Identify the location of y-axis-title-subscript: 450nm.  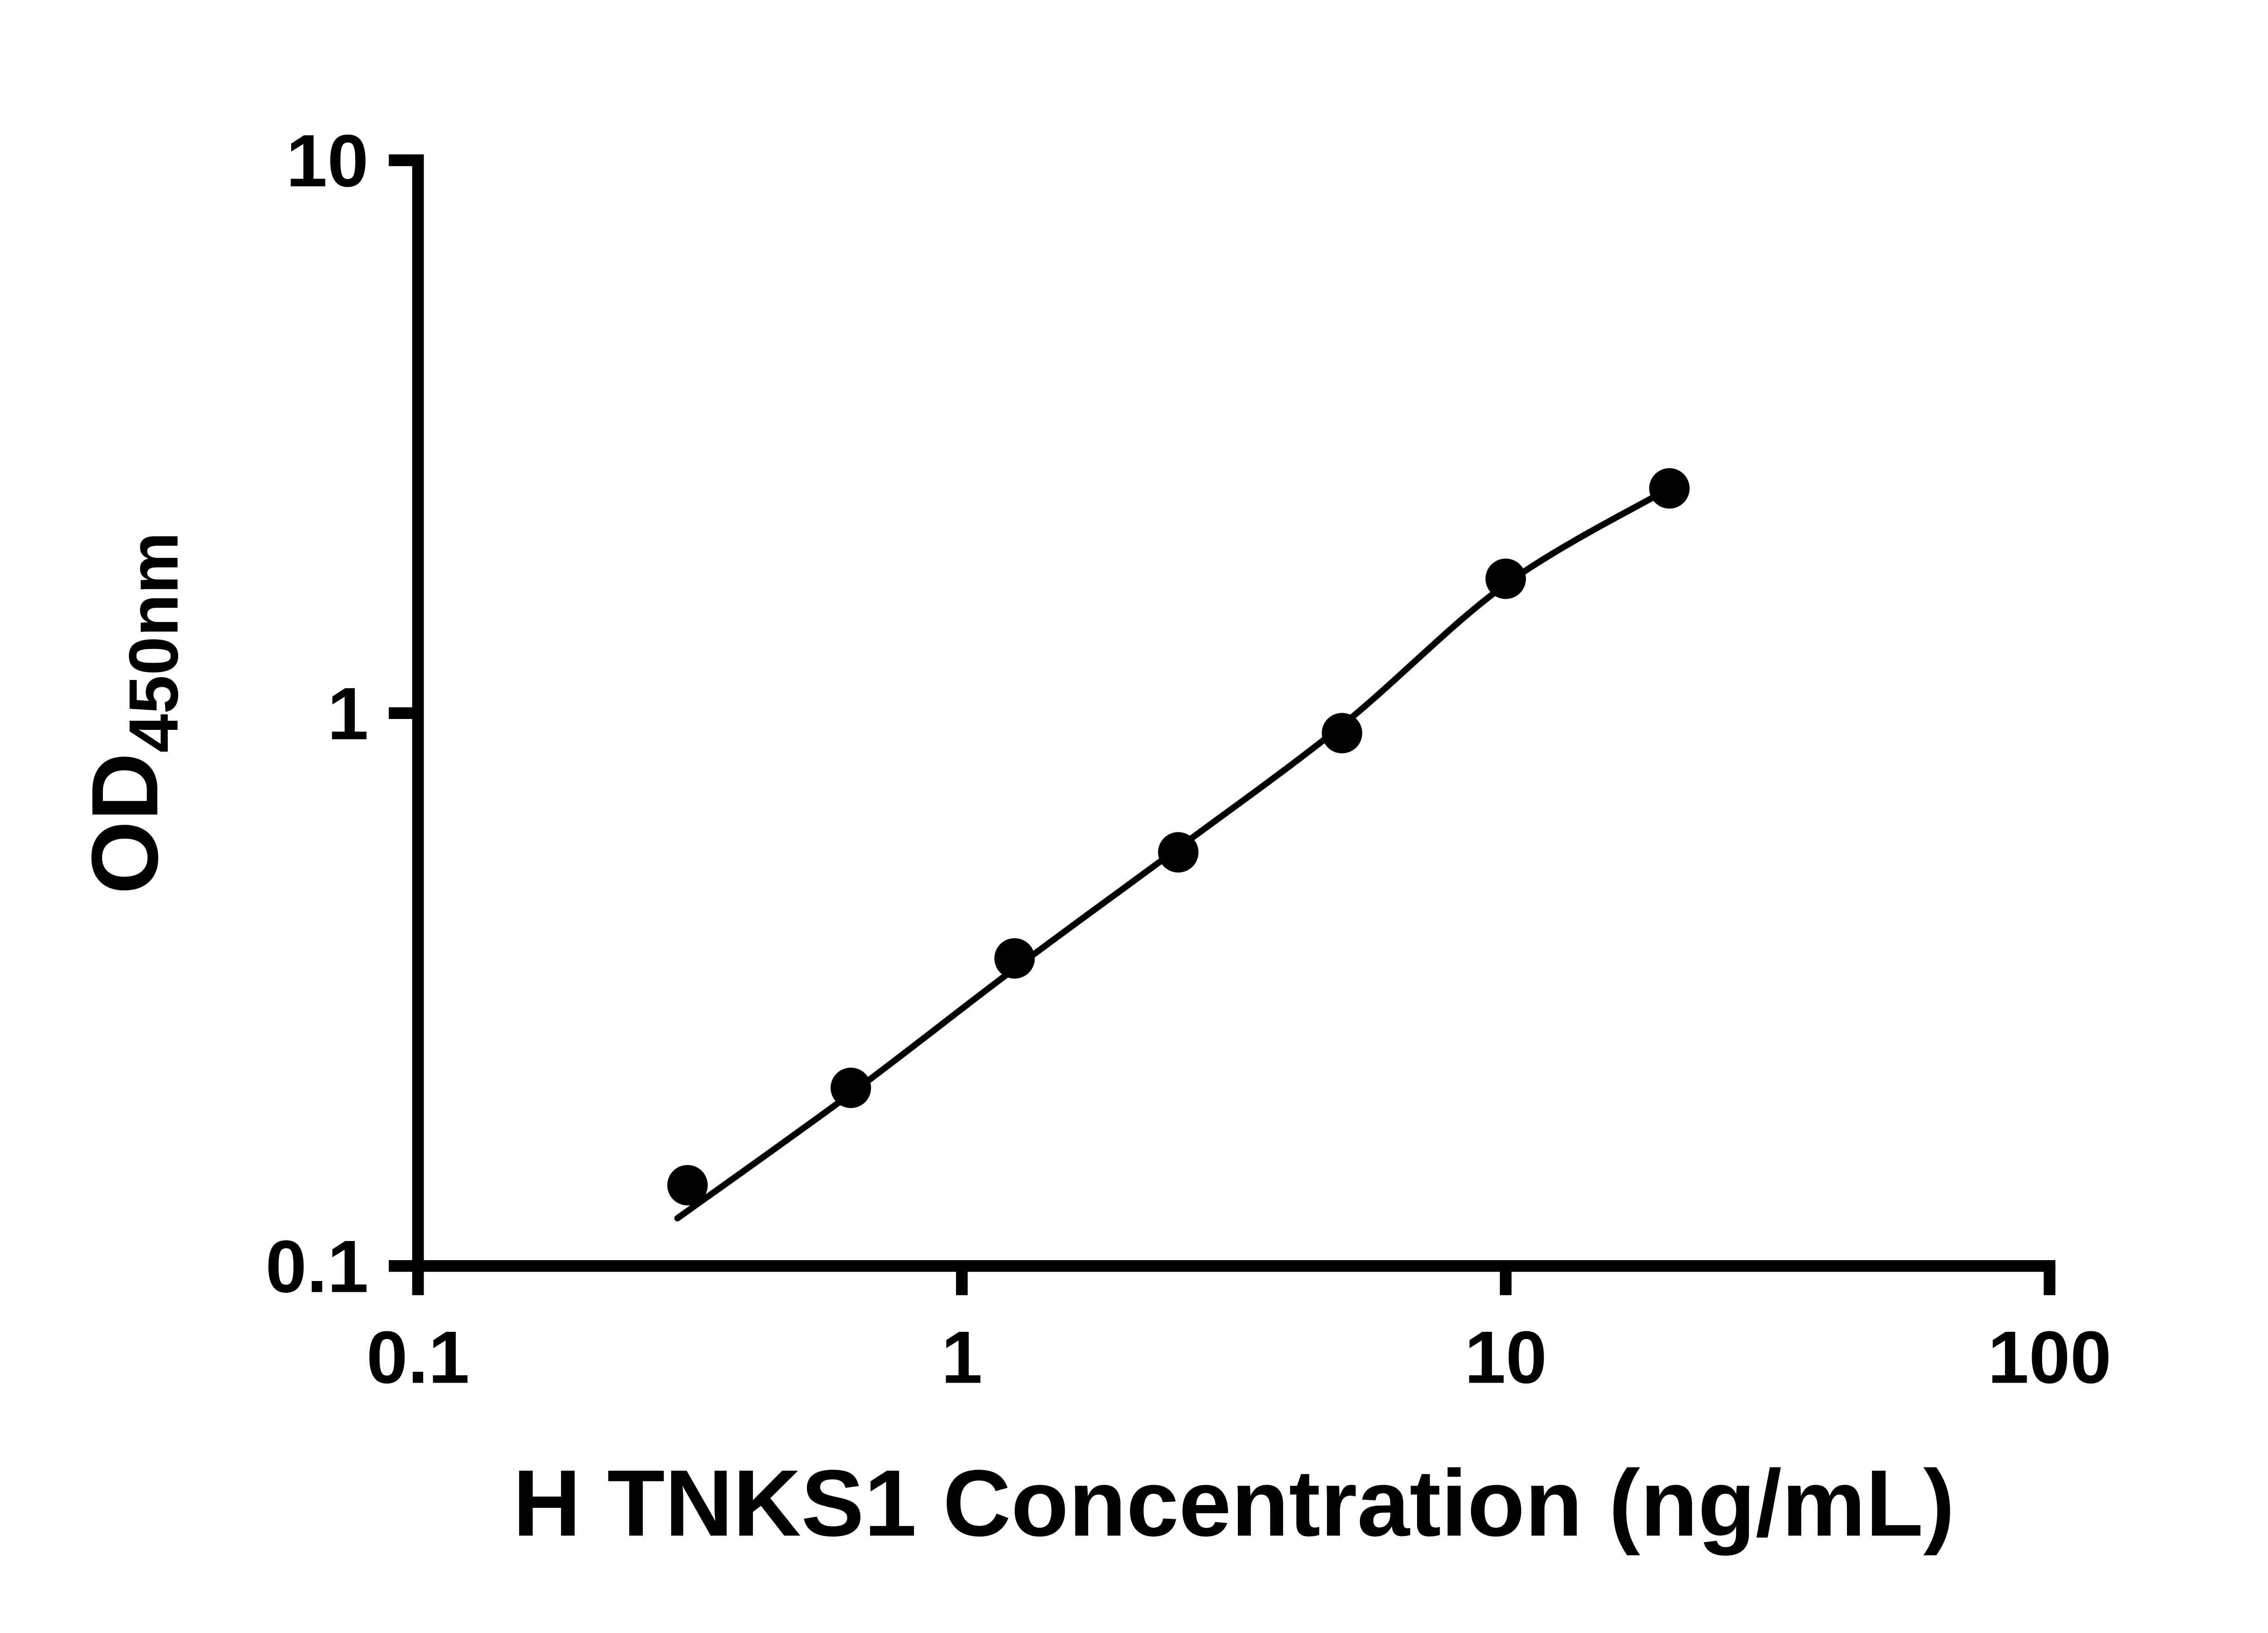
(153, 642).